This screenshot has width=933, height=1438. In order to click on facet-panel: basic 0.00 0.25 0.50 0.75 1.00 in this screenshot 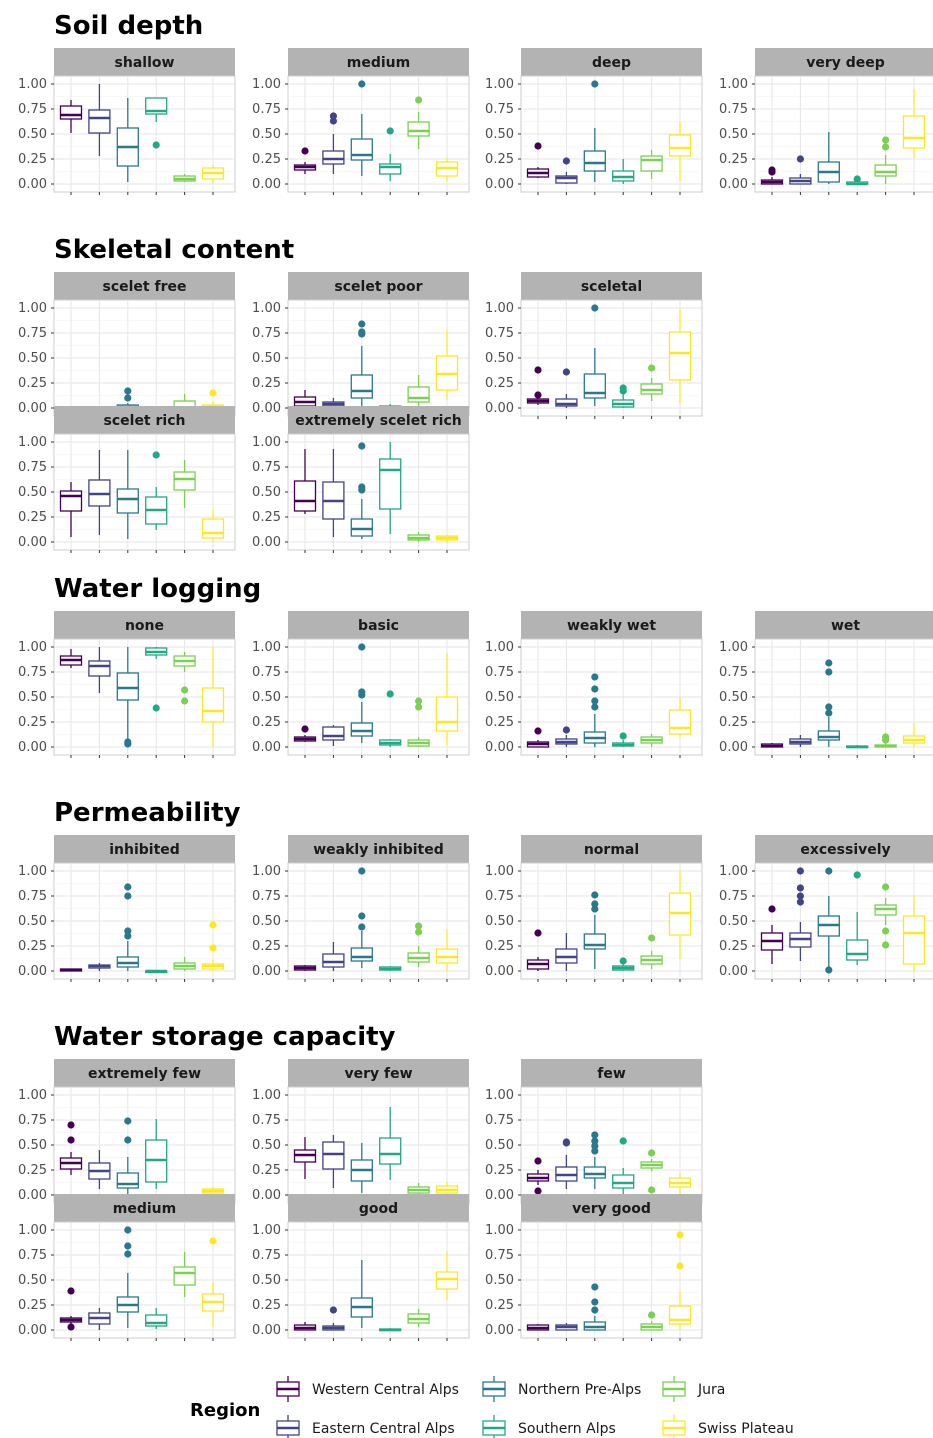, I will do `click(361, 684)`.